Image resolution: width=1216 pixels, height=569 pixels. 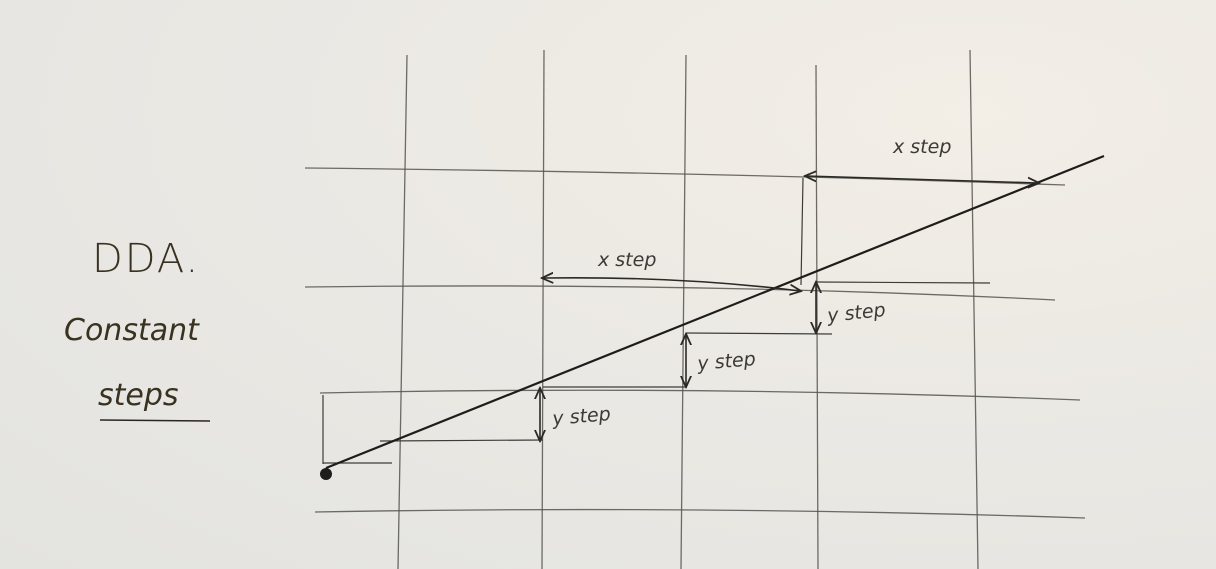 I want to click on label-x-step-mid: x step, so click(x=626, y=260).